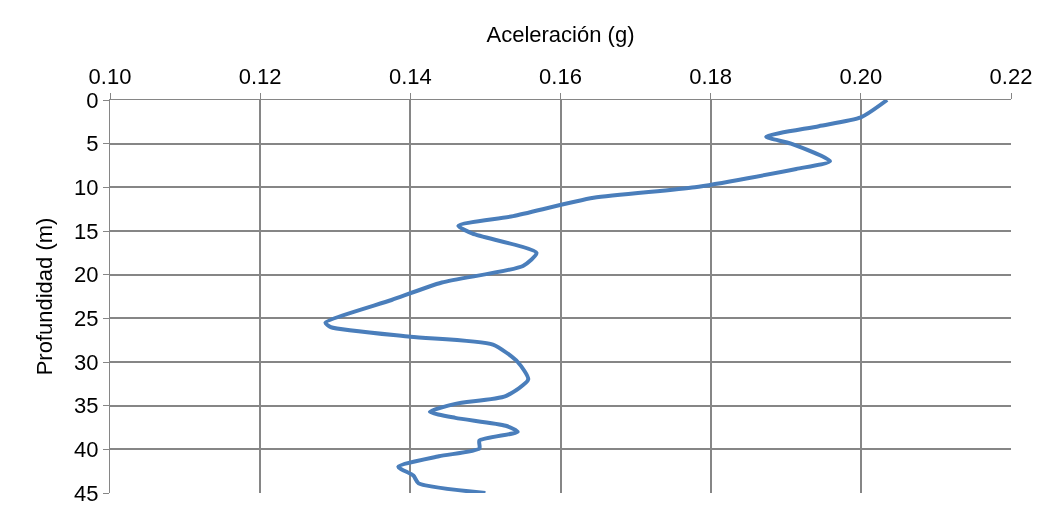 The image size is (1044, 518). I want to click on x-tick-label: 0.14, so click(410, 77).